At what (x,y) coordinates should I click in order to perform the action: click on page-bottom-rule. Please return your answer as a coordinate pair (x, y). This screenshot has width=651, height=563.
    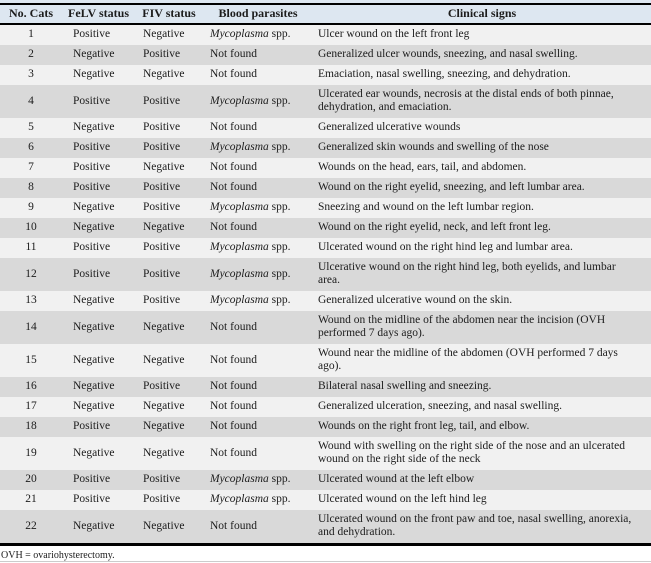
    Looking at the image, I should click on (325, 561).